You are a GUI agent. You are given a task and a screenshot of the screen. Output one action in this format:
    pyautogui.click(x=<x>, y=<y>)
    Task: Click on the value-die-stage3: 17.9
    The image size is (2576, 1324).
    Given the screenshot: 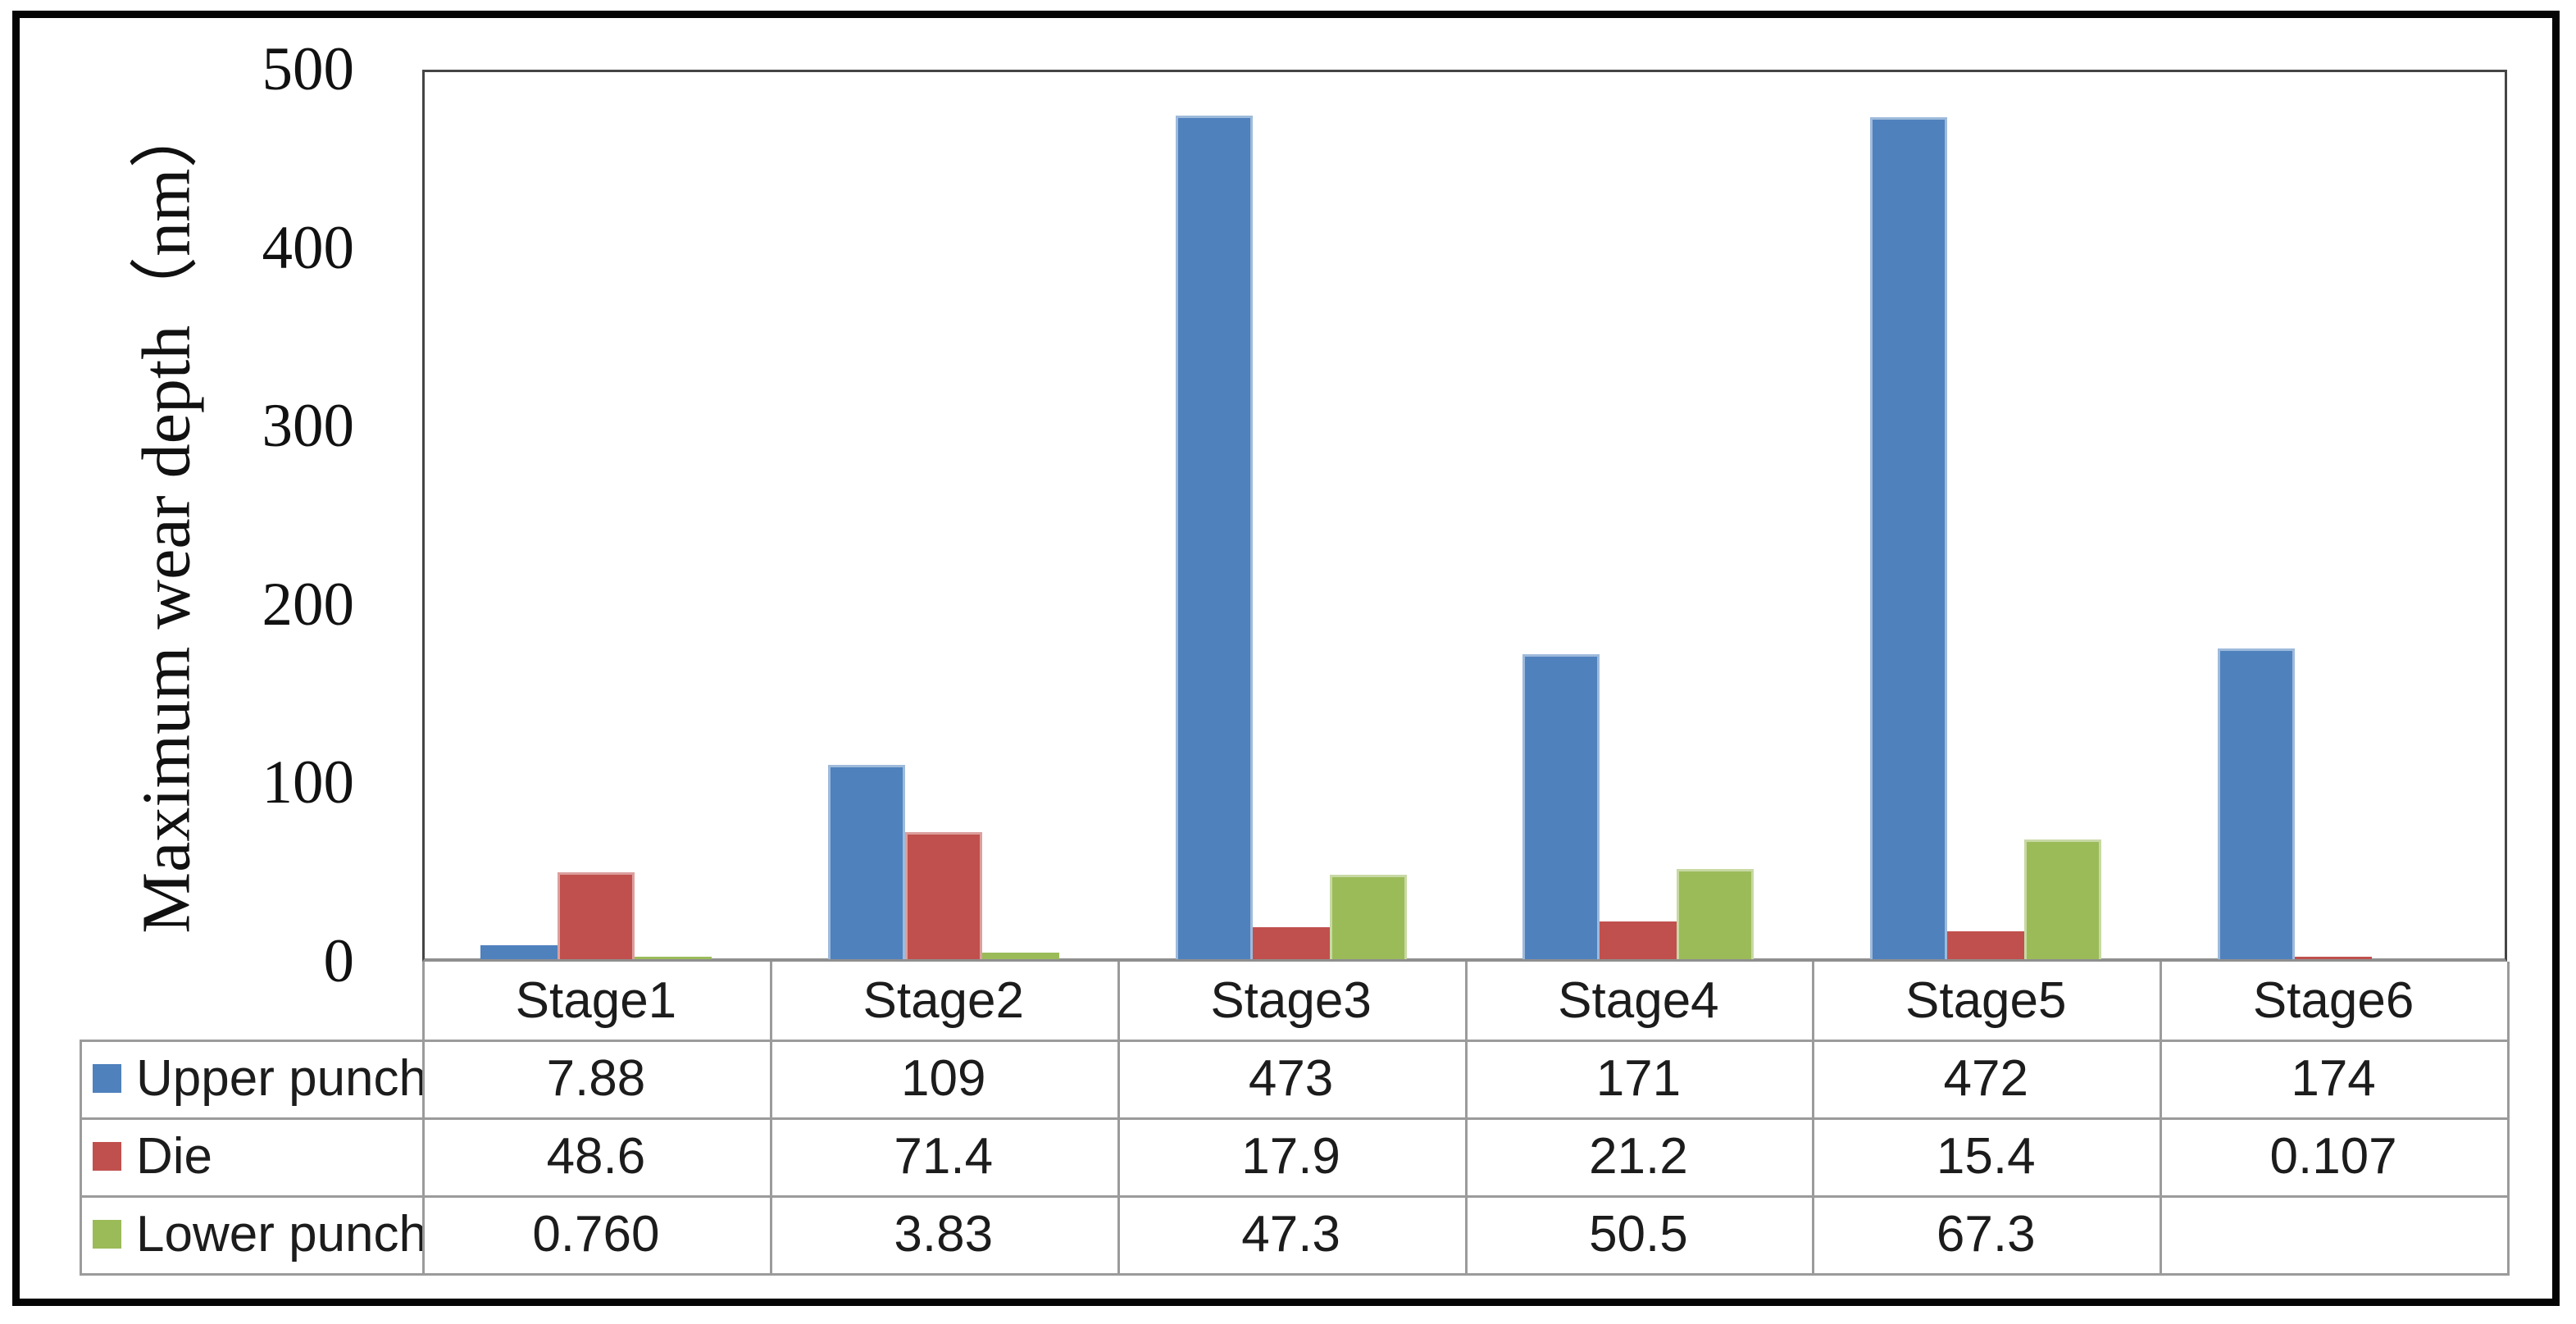 What is the action you would take?
    pyautogui.click(x=1290, y=1156)
    